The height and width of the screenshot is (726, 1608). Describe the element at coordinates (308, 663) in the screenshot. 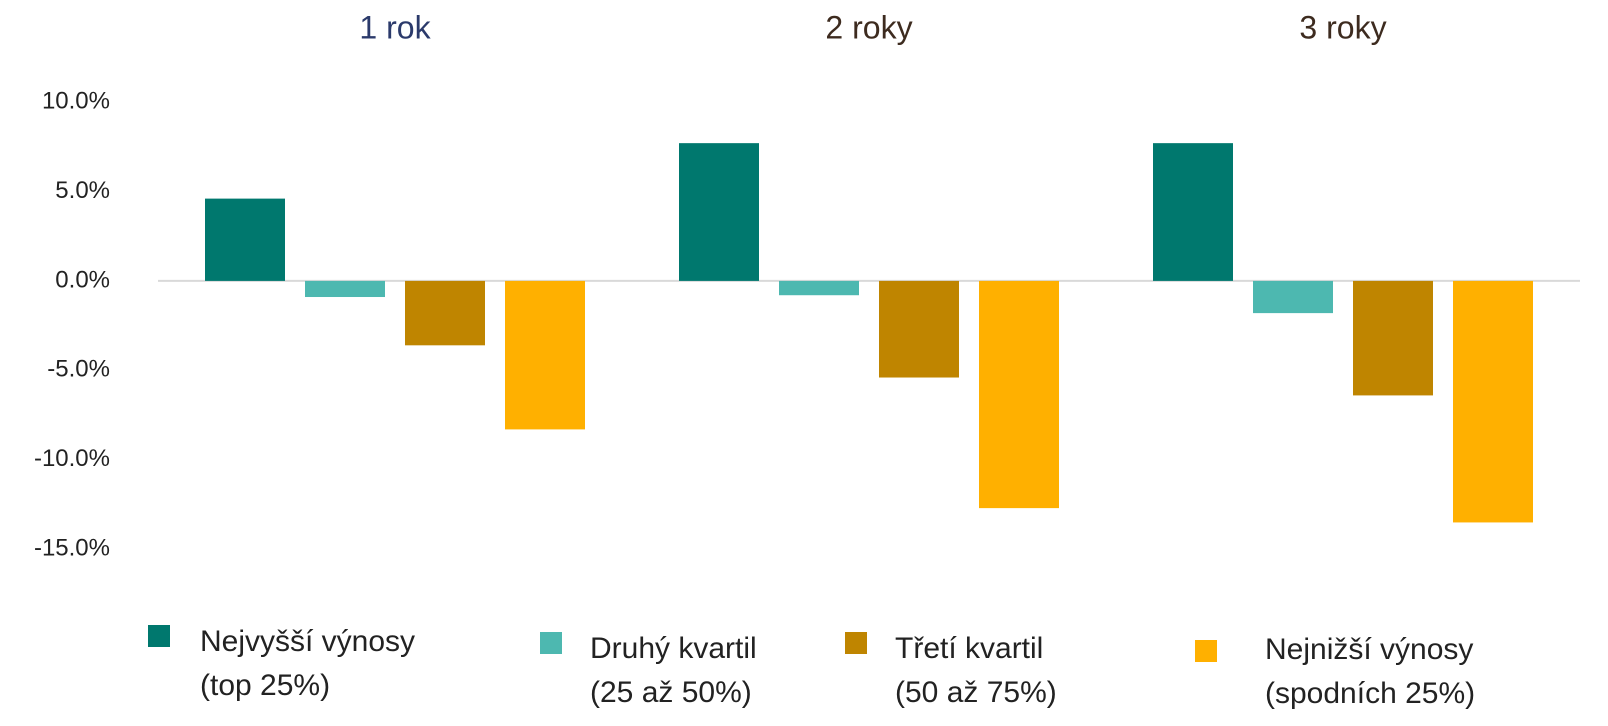

I see `legend-label: Nejvyšší výnosy (top 25%)` at that location.